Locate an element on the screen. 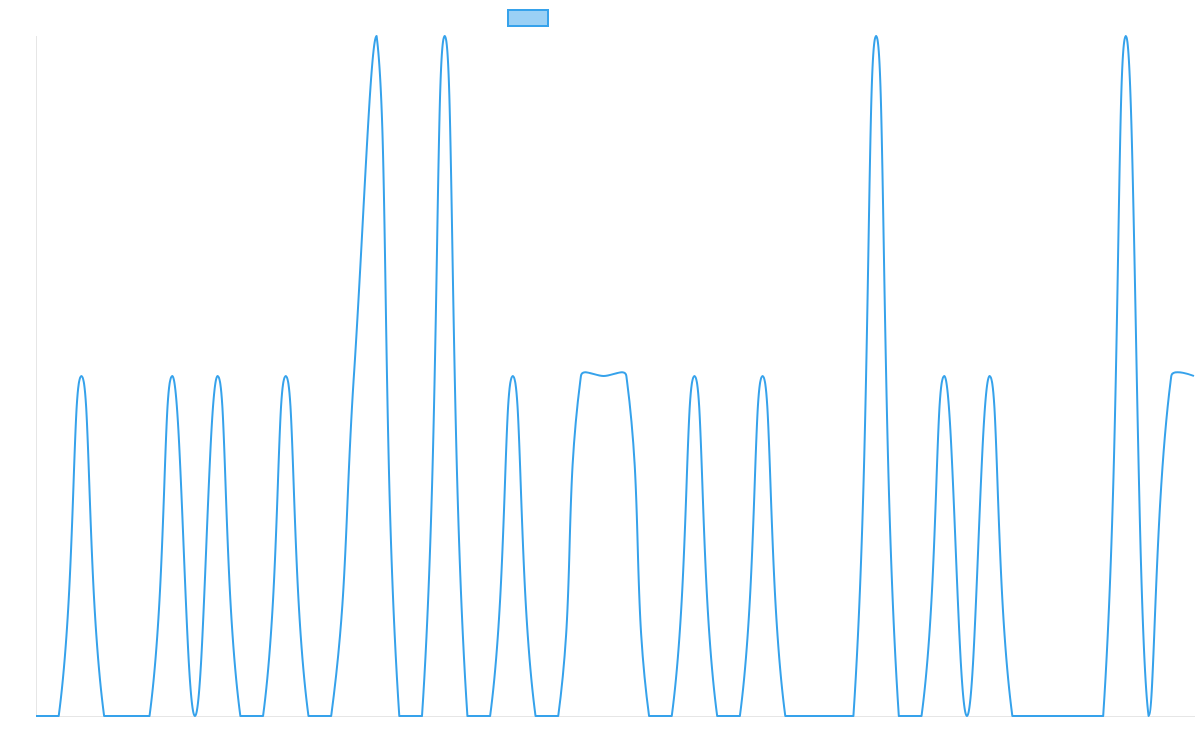  legend-swatch is located at coordinates (528, 18).